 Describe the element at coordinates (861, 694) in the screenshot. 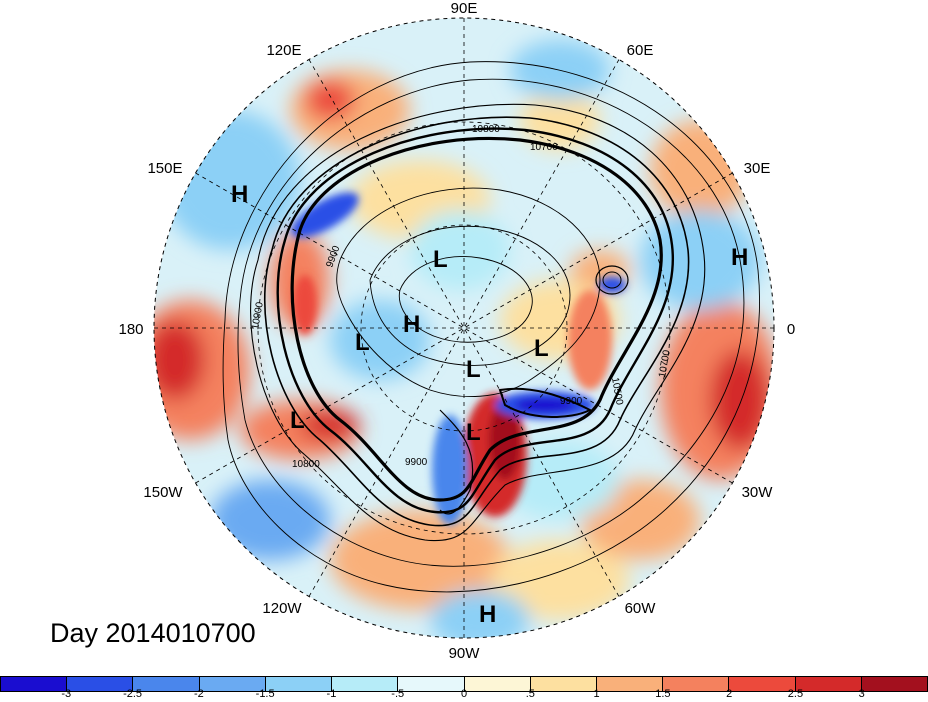

I see `colorbar-tick-label: 3` at that location.